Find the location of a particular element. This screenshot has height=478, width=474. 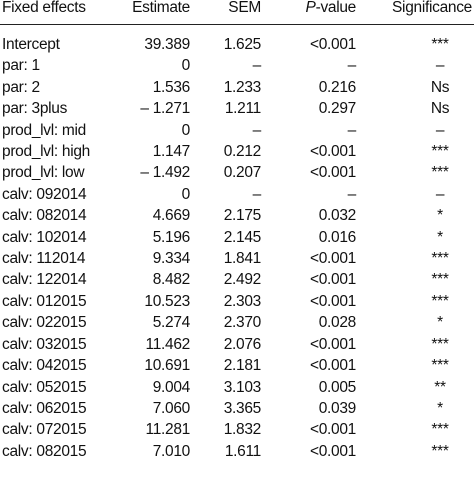

significance-value: ** is located at coordinates (440, 387).